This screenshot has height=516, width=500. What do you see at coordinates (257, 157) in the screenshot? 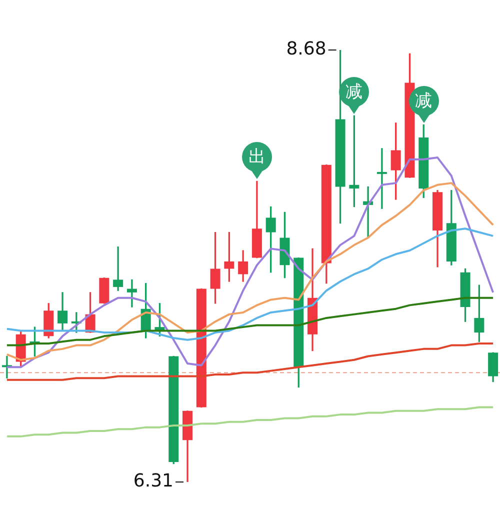
I see `annotation: 出` at bounding box center [257, 157].